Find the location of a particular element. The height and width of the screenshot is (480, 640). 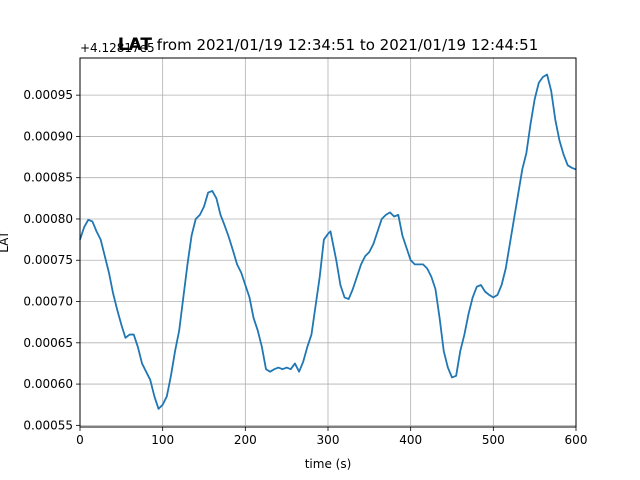

x-tick-label: 0 is located at coordinates (80, 440).